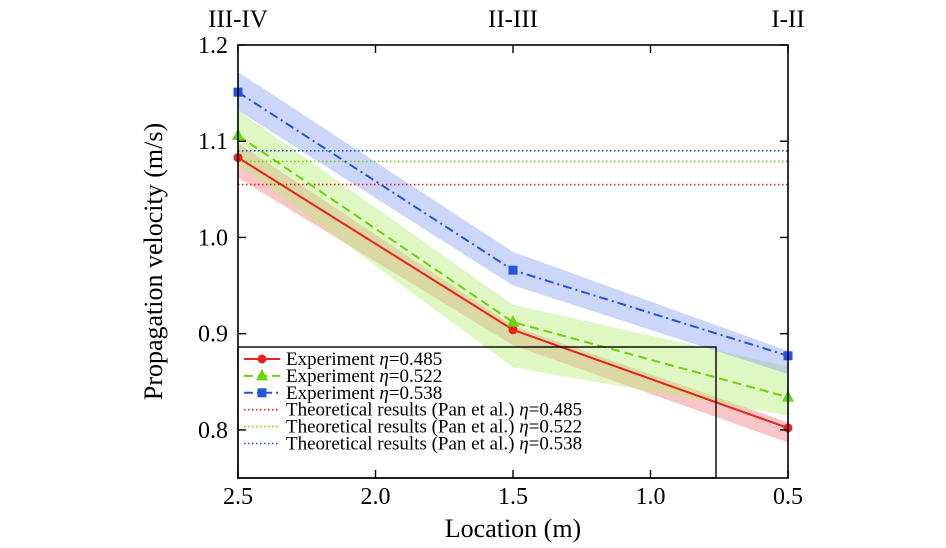 Image resolution: width=946 pixels, height=548 pixels. What do you see at coordinates (788, 497) in the screenshot?
I see `x-tick-label-5: 0.5` at bounding box center [788, 497].